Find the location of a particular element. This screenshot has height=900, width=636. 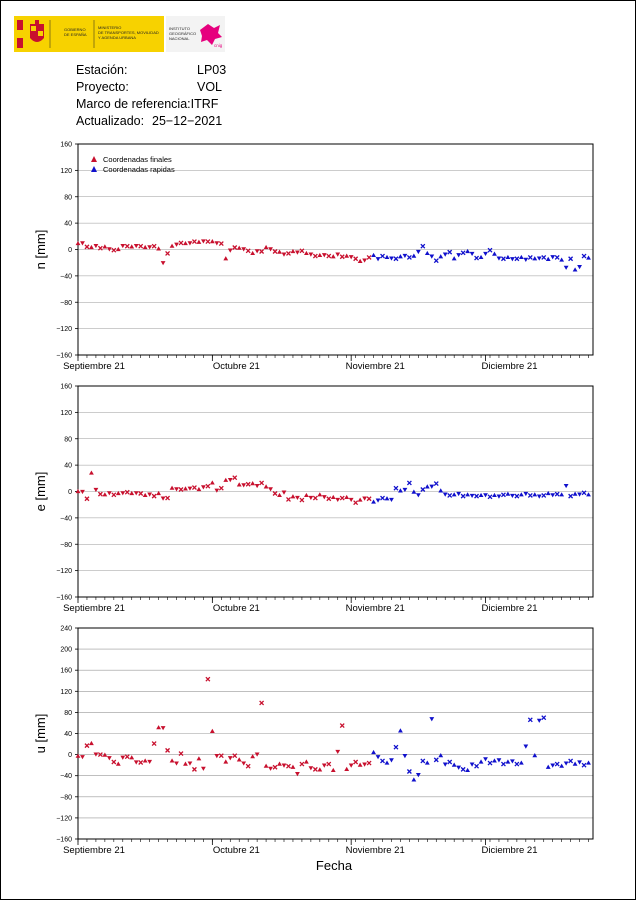

updated-label: Actualizado: is located at coordinates (110, 121).